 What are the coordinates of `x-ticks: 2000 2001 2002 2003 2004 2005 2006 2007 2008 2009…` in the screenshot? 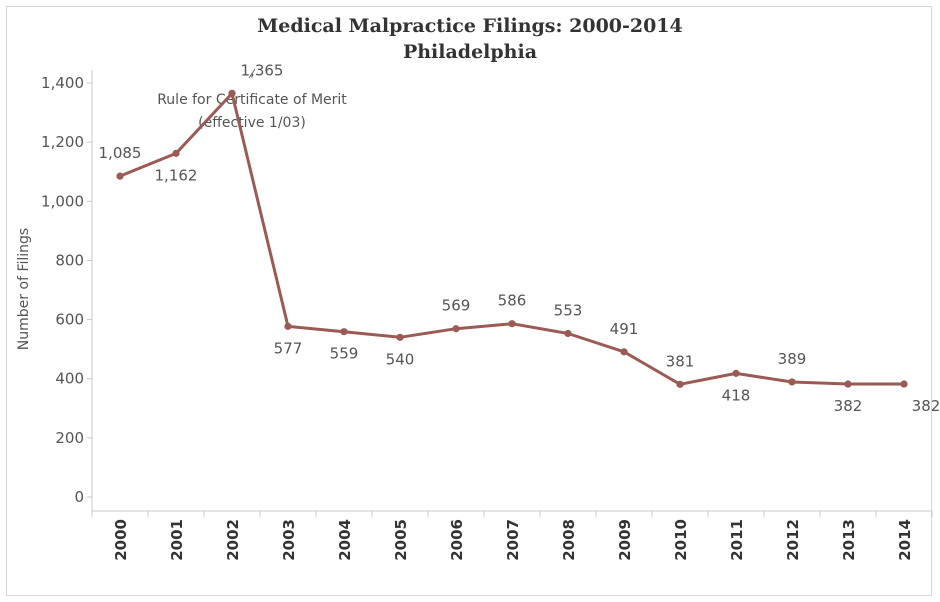 It's located at (512, 536).